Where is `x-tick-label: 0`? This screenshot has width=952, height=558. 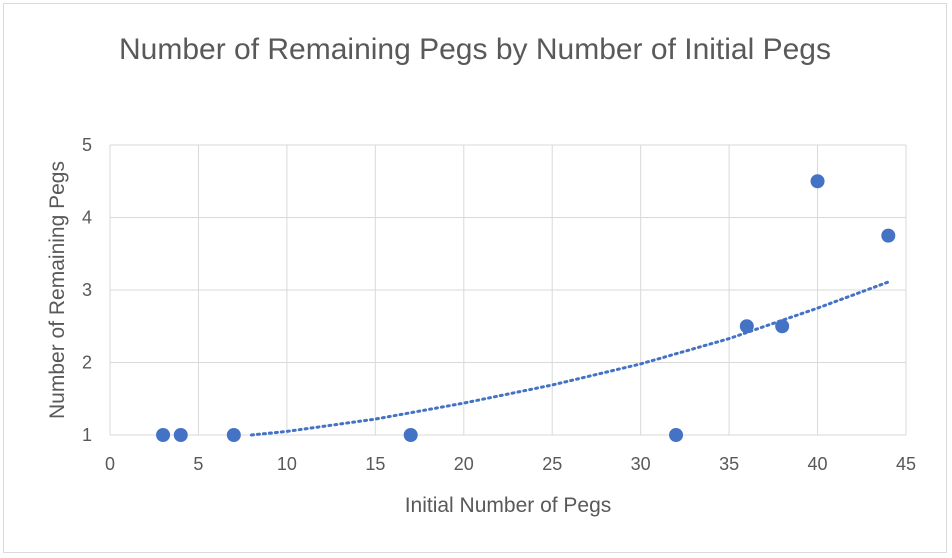
x-tick-label: 0 is located at coordinates (110, 464).